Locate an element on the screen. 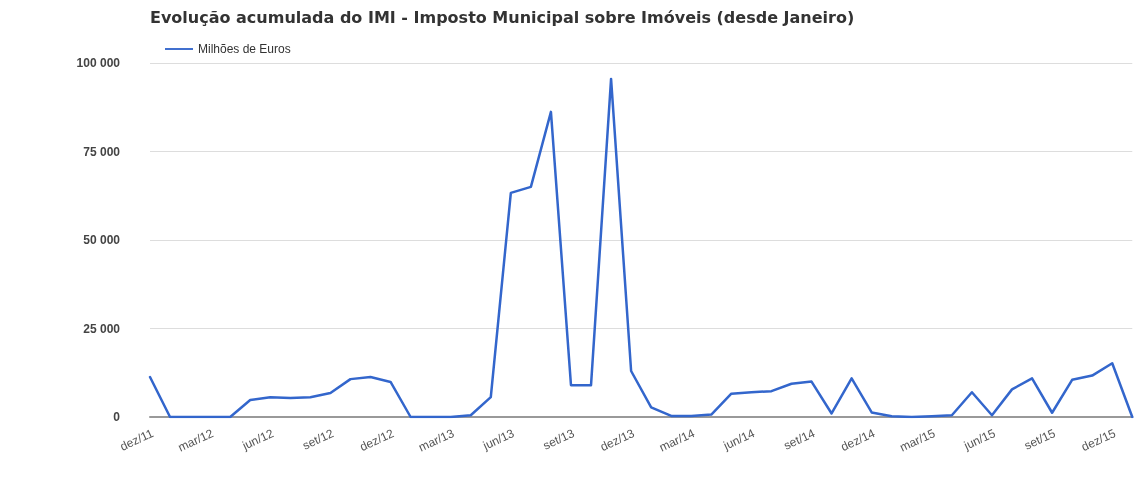 The height and width of the screenshot is (482, 1135). y-tick-label: 50 000 is located at coordinates (102, 240).